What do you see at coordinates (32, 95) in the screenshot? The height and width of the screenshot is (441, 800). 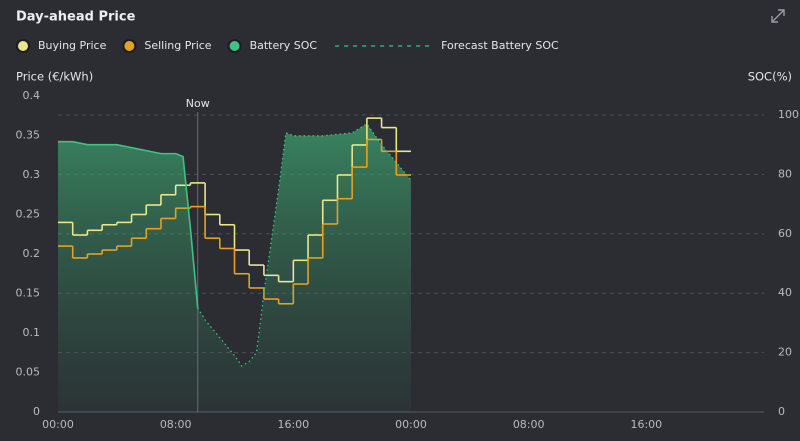 I see `y-tick-label: 0.4` at bounding box center [32, 95].